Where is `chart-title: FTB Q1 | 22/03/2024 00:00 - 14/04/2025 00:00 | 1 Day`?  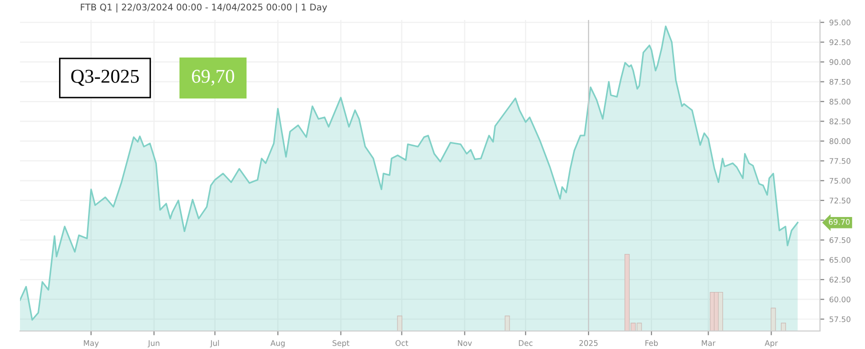
chart-title: FTB Q1 | 22/03/2024 00:00 - 14/04/2025 00:00 | 1 Day is located at coordinates (204, 8).